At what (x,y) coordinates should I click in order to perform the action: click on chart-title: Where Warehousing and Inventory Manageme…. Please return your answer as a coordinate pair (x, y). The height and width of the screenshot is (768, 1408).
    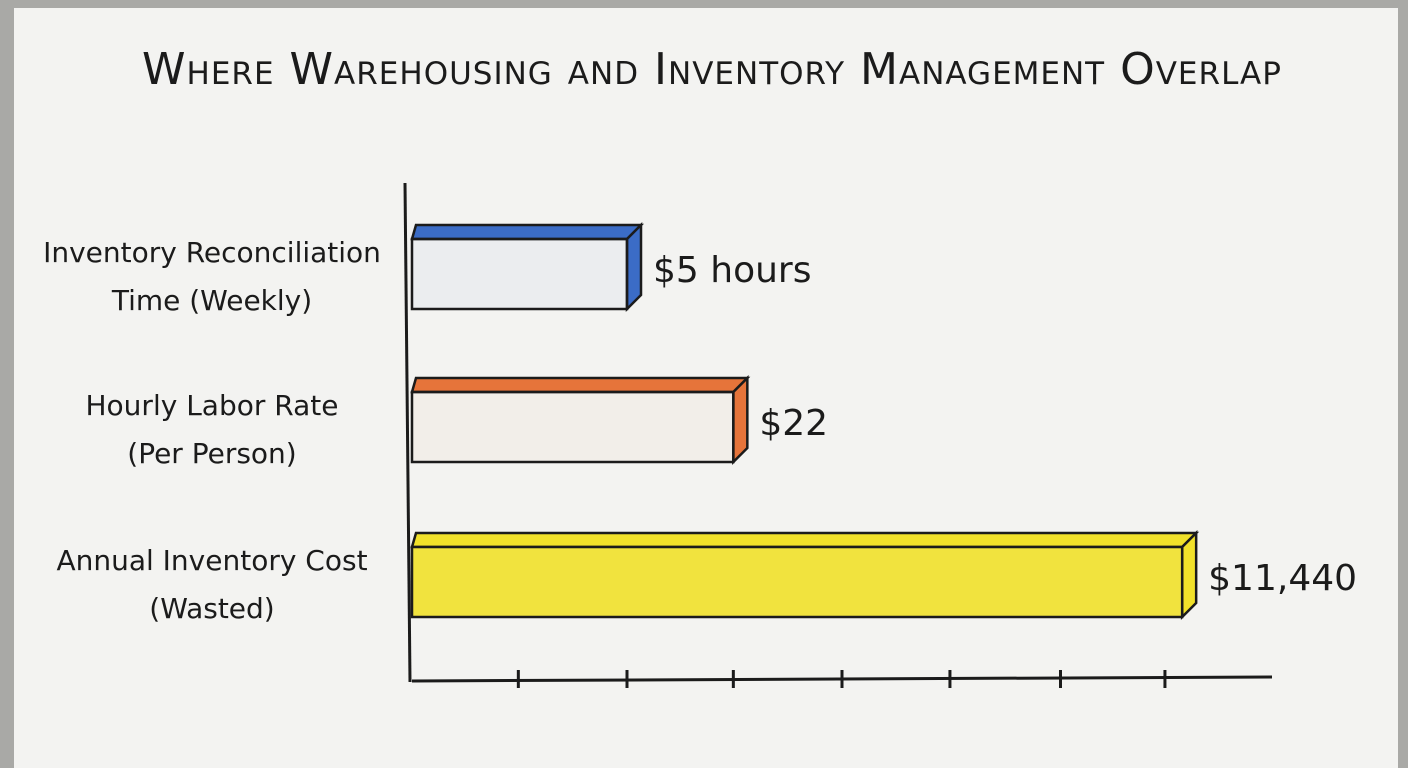
    Looking at the image, I should click on (712, 69).